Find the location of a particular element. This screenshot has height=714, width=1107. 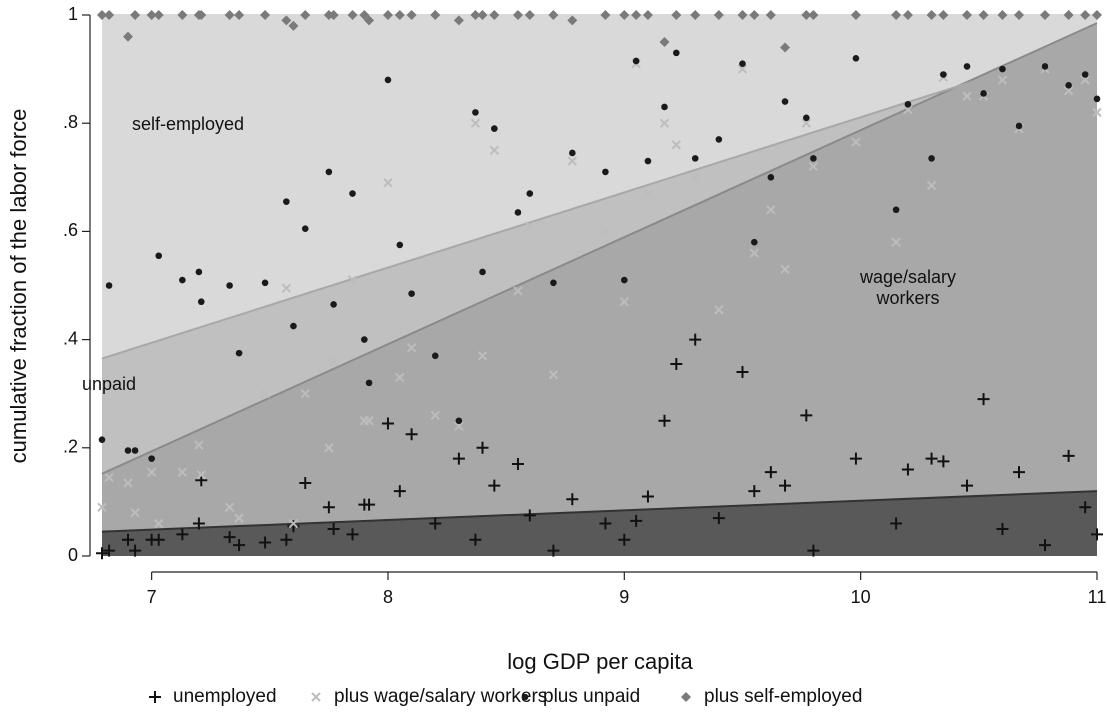

legend-label: unemployed is located at coordinates (225, 696).